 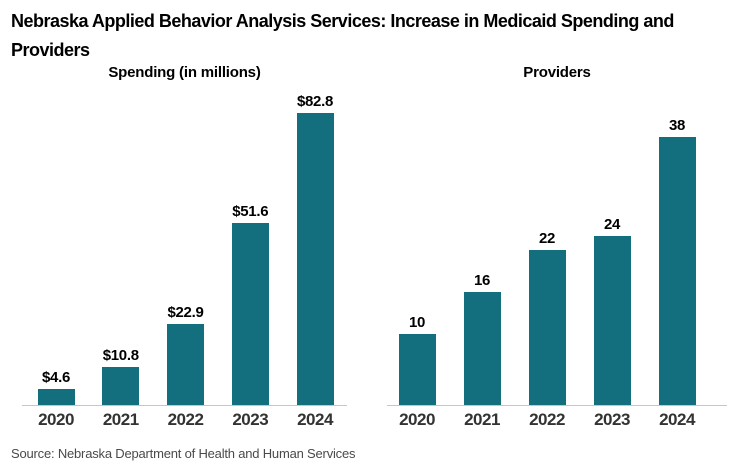 I want to click on bar-value-label: $82.8, so click(x=315, y=101).